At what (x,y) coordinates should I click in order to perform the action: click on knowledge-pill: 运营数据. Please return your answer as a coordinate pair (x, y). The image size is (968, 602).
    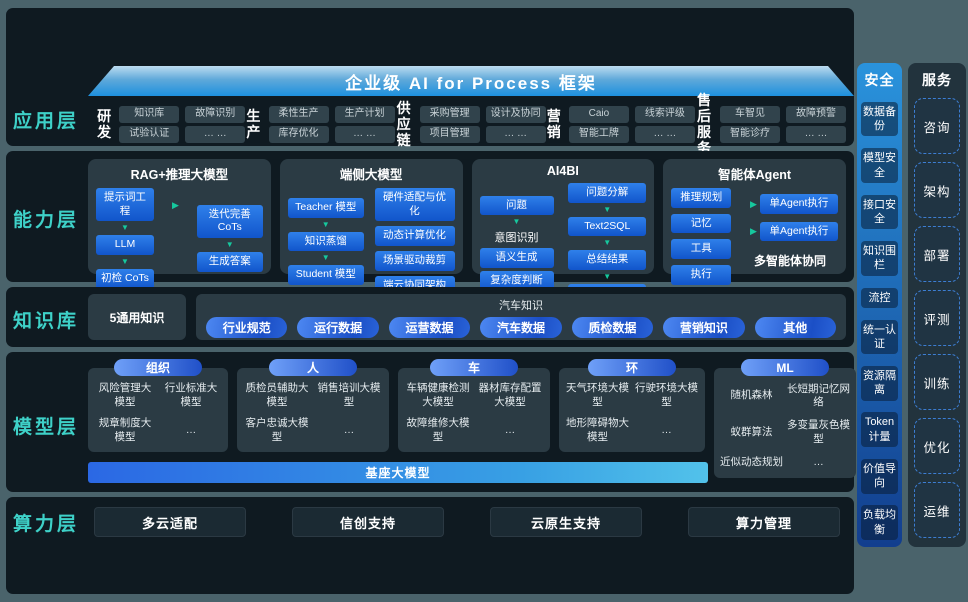
    Looking at the image, I should click on (429, 327).